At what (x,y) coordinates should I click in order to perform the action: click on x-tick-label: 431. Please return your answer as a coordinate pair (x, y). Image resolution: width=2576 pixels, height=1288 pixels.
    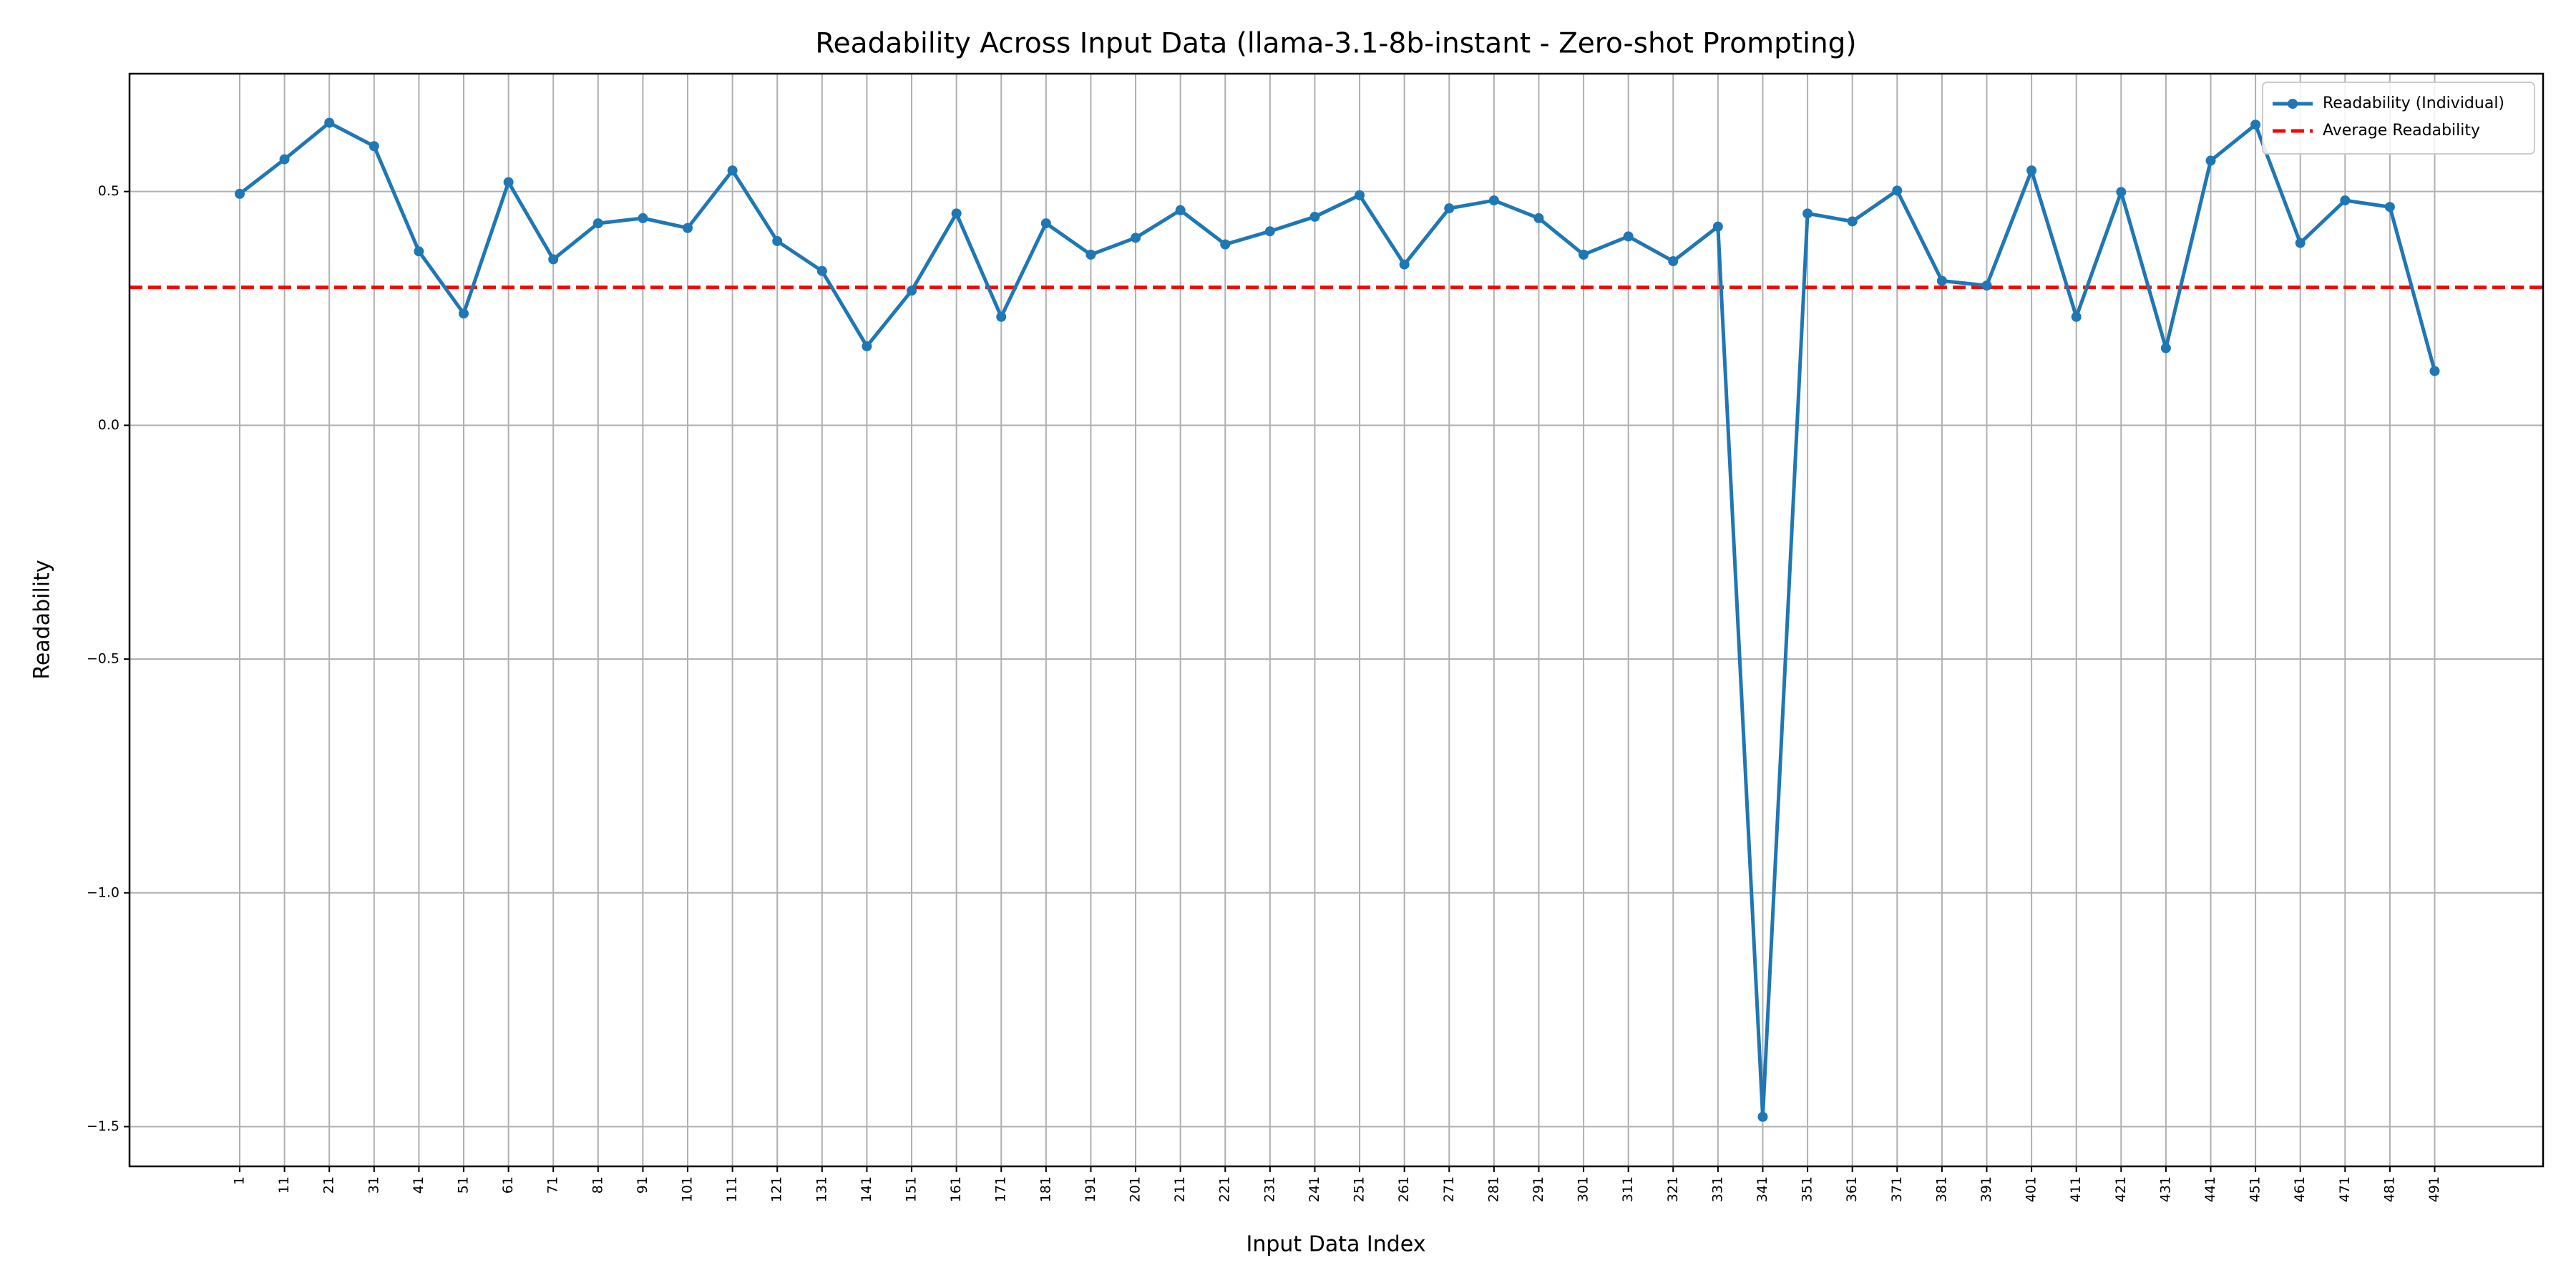
    Looking at the image, I should click on (2165, 1189).